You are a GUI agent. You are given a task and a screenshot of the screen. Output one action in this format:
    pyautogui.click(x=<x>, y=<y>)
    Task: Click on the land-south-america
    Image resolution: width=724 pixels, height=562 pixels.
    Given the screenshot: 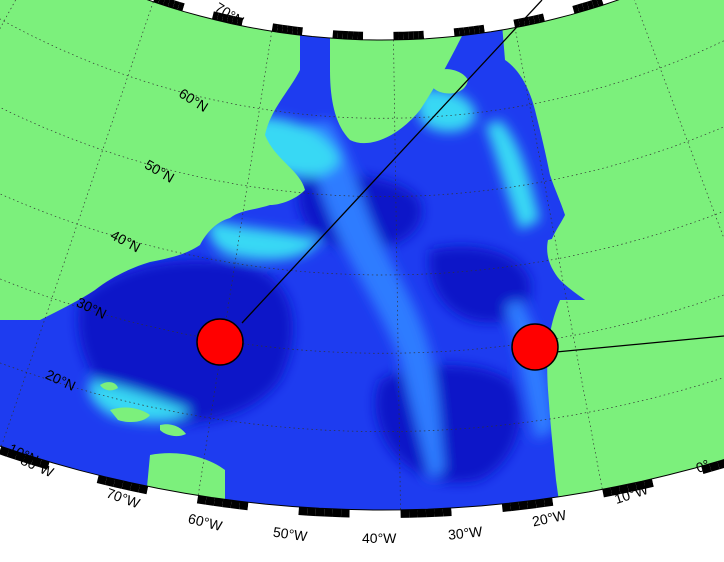 What is the action you would take?
    pyautogui.click(x=182, y=481)
    